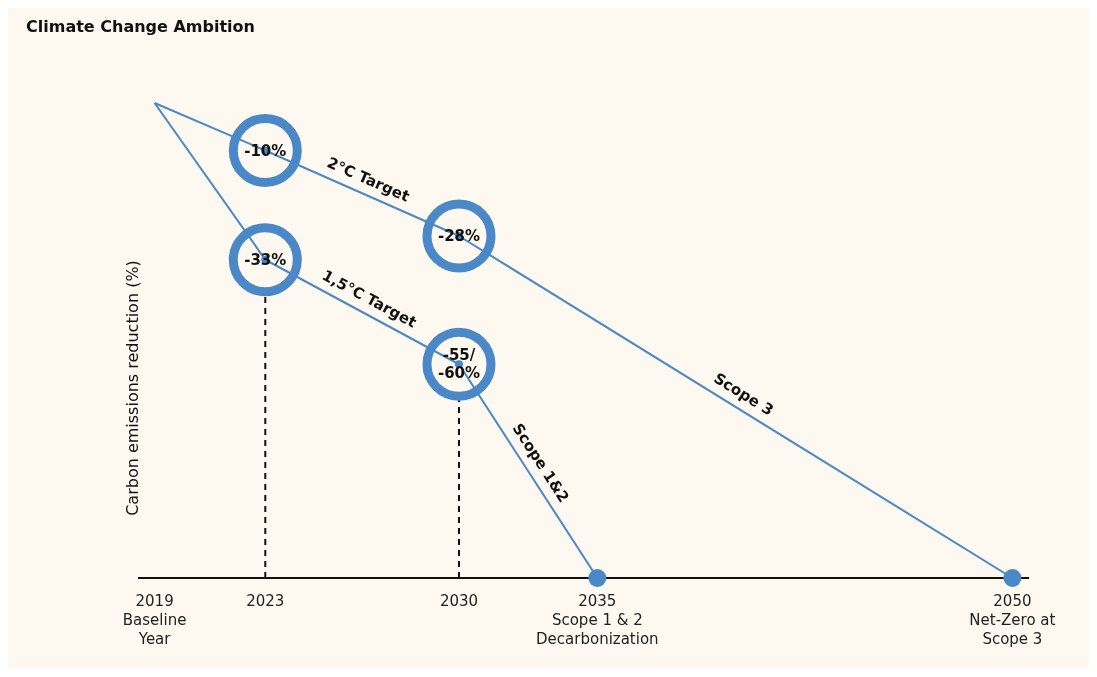 This screenshot has height=677, width=1097. What do you see at coordinates (597, 620) in the screenshot?
I see `x-tick-label: 2035 Scope 1 & 2 Decarbonization` at bounding box center [597, 620].